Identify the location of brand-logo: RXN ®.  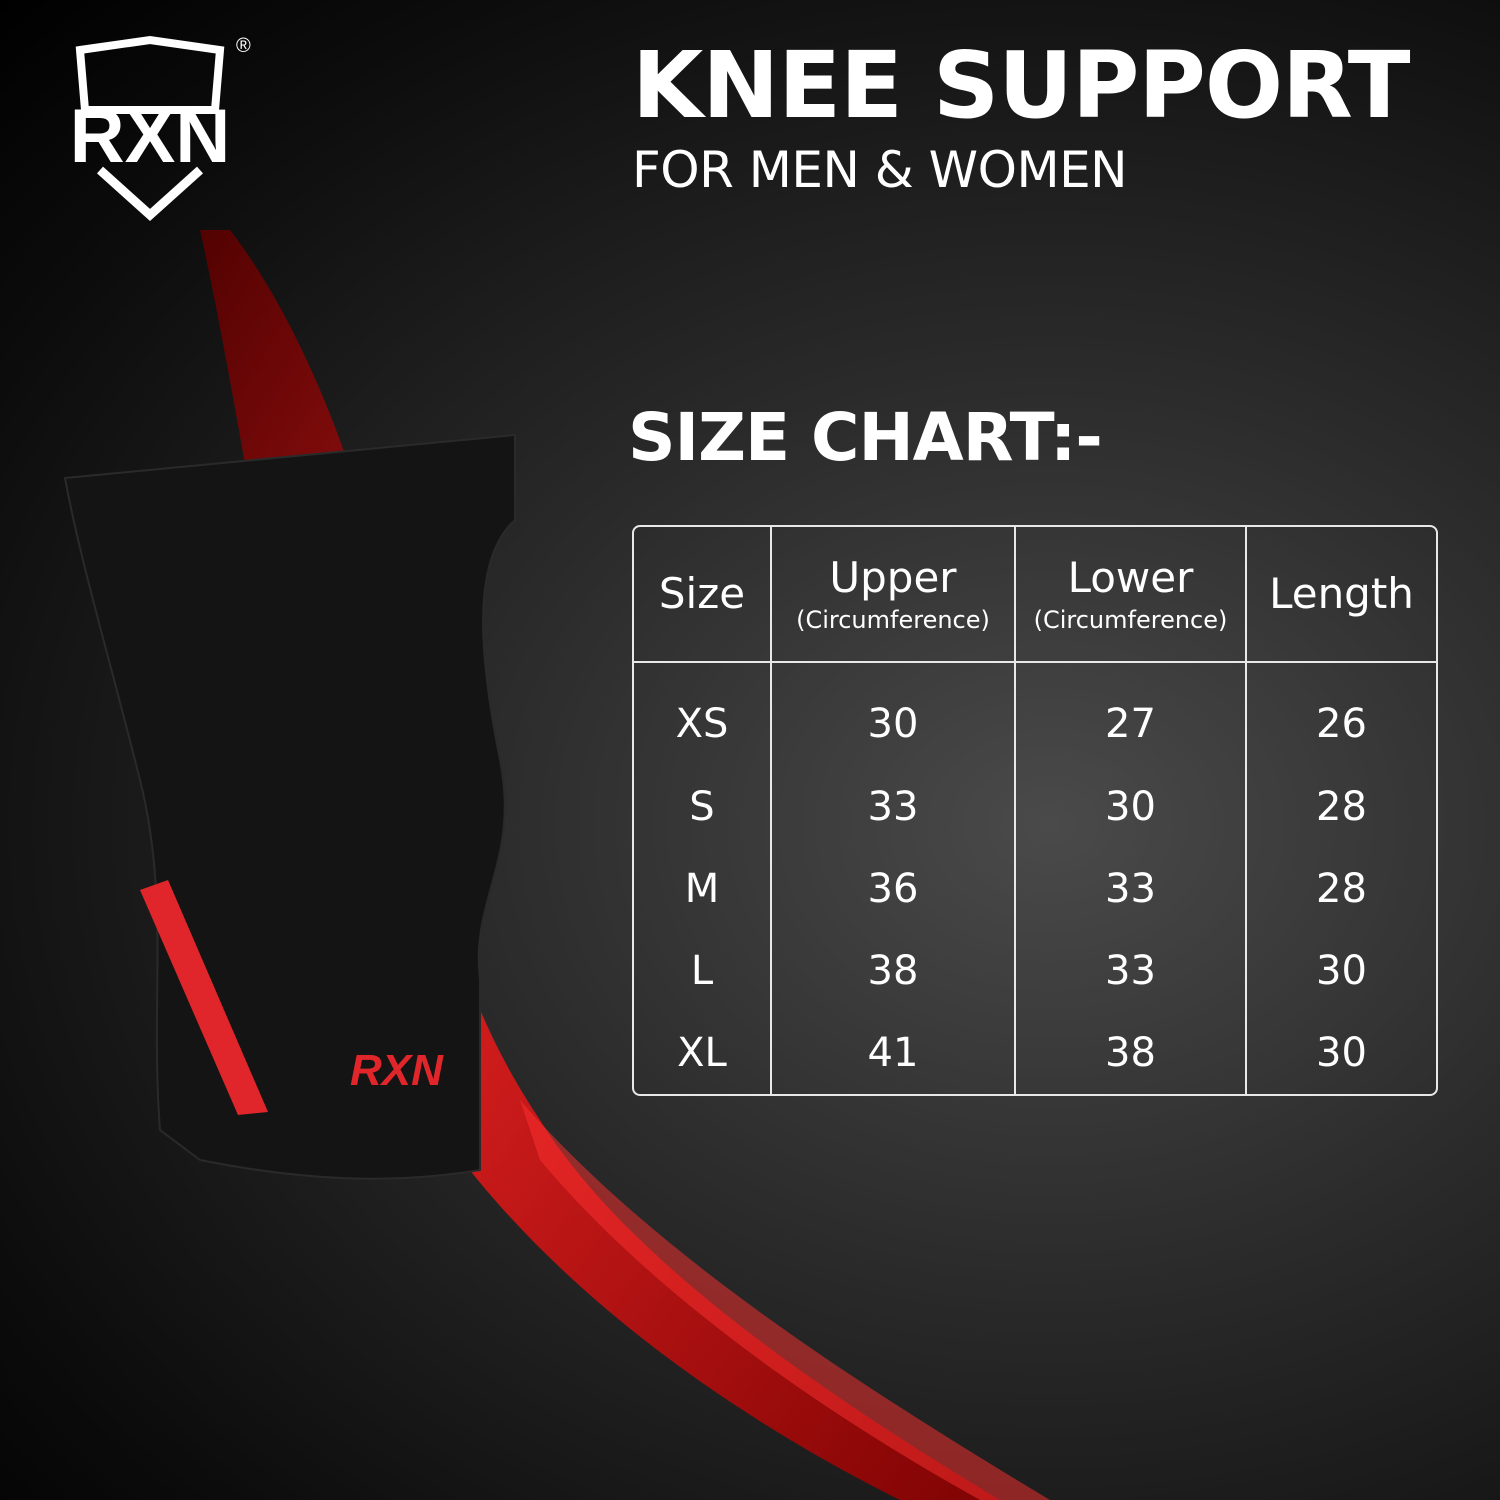
(150, 130).